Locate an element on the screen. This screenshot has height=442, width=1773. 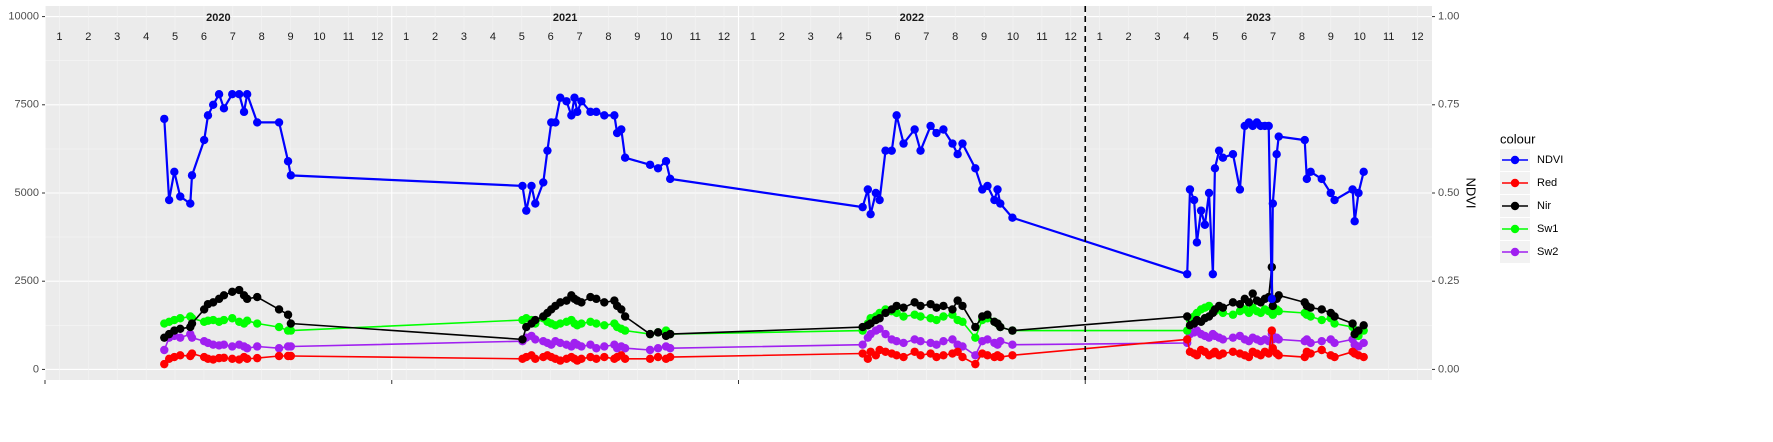
legend-label: Red is located at coordinates (1547, 183).